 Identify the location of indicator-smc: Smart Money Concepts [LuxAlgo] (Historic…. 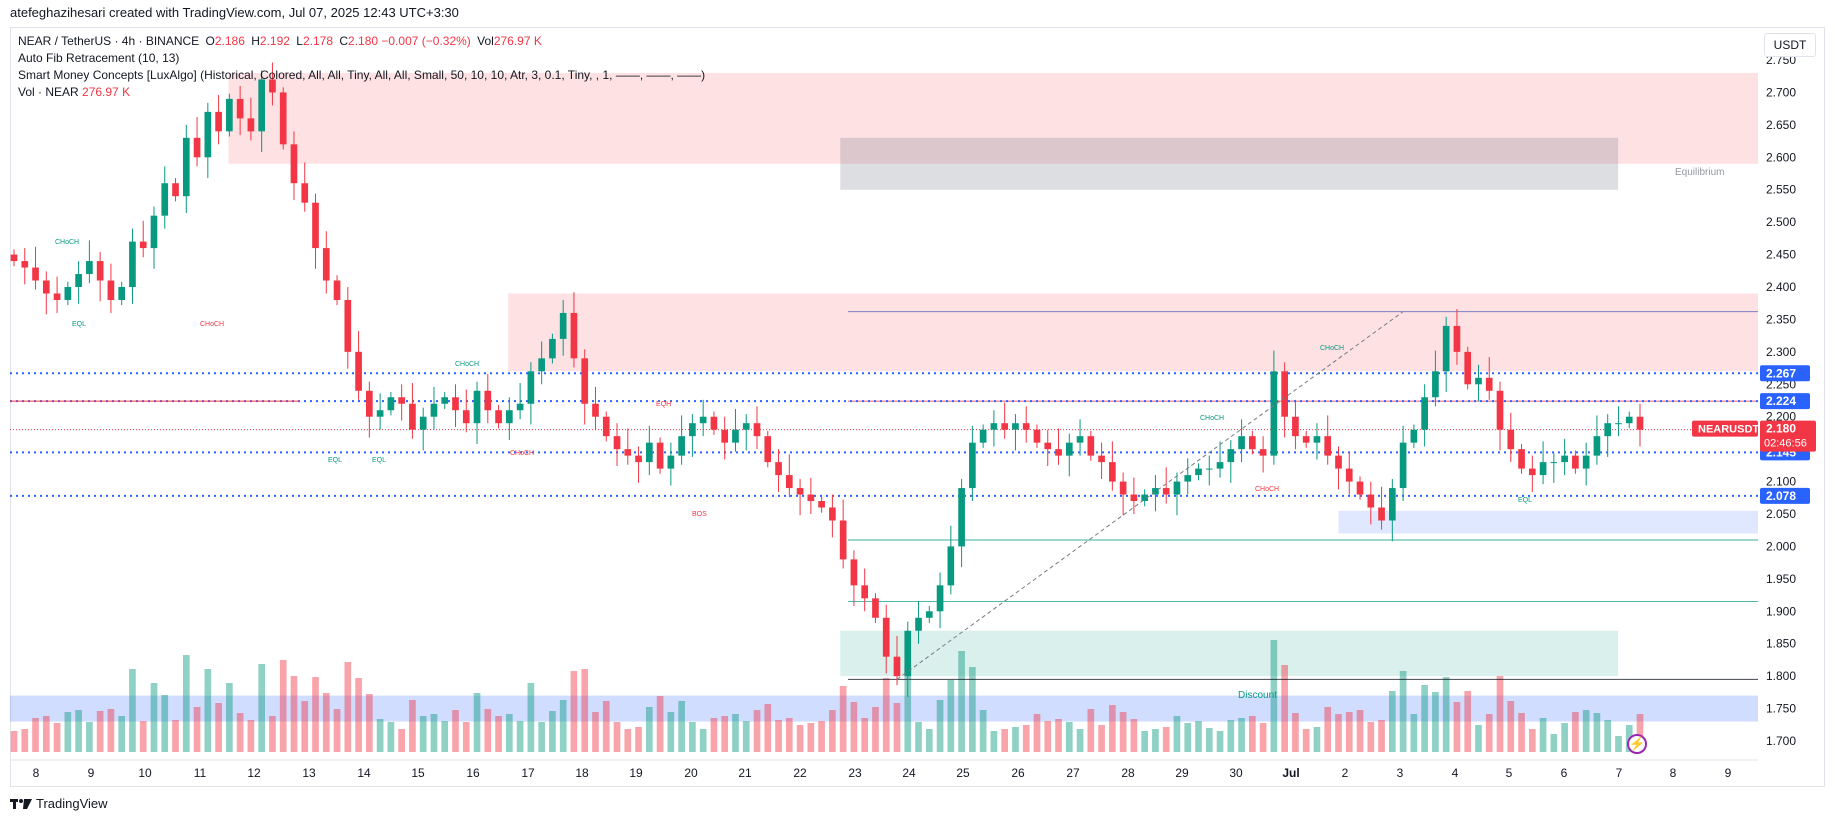
(362, 75).